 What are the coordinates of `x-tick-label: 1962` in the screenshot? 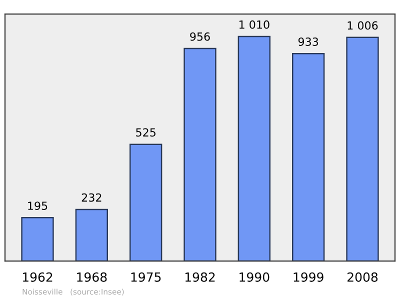 It's located at (37, 277).